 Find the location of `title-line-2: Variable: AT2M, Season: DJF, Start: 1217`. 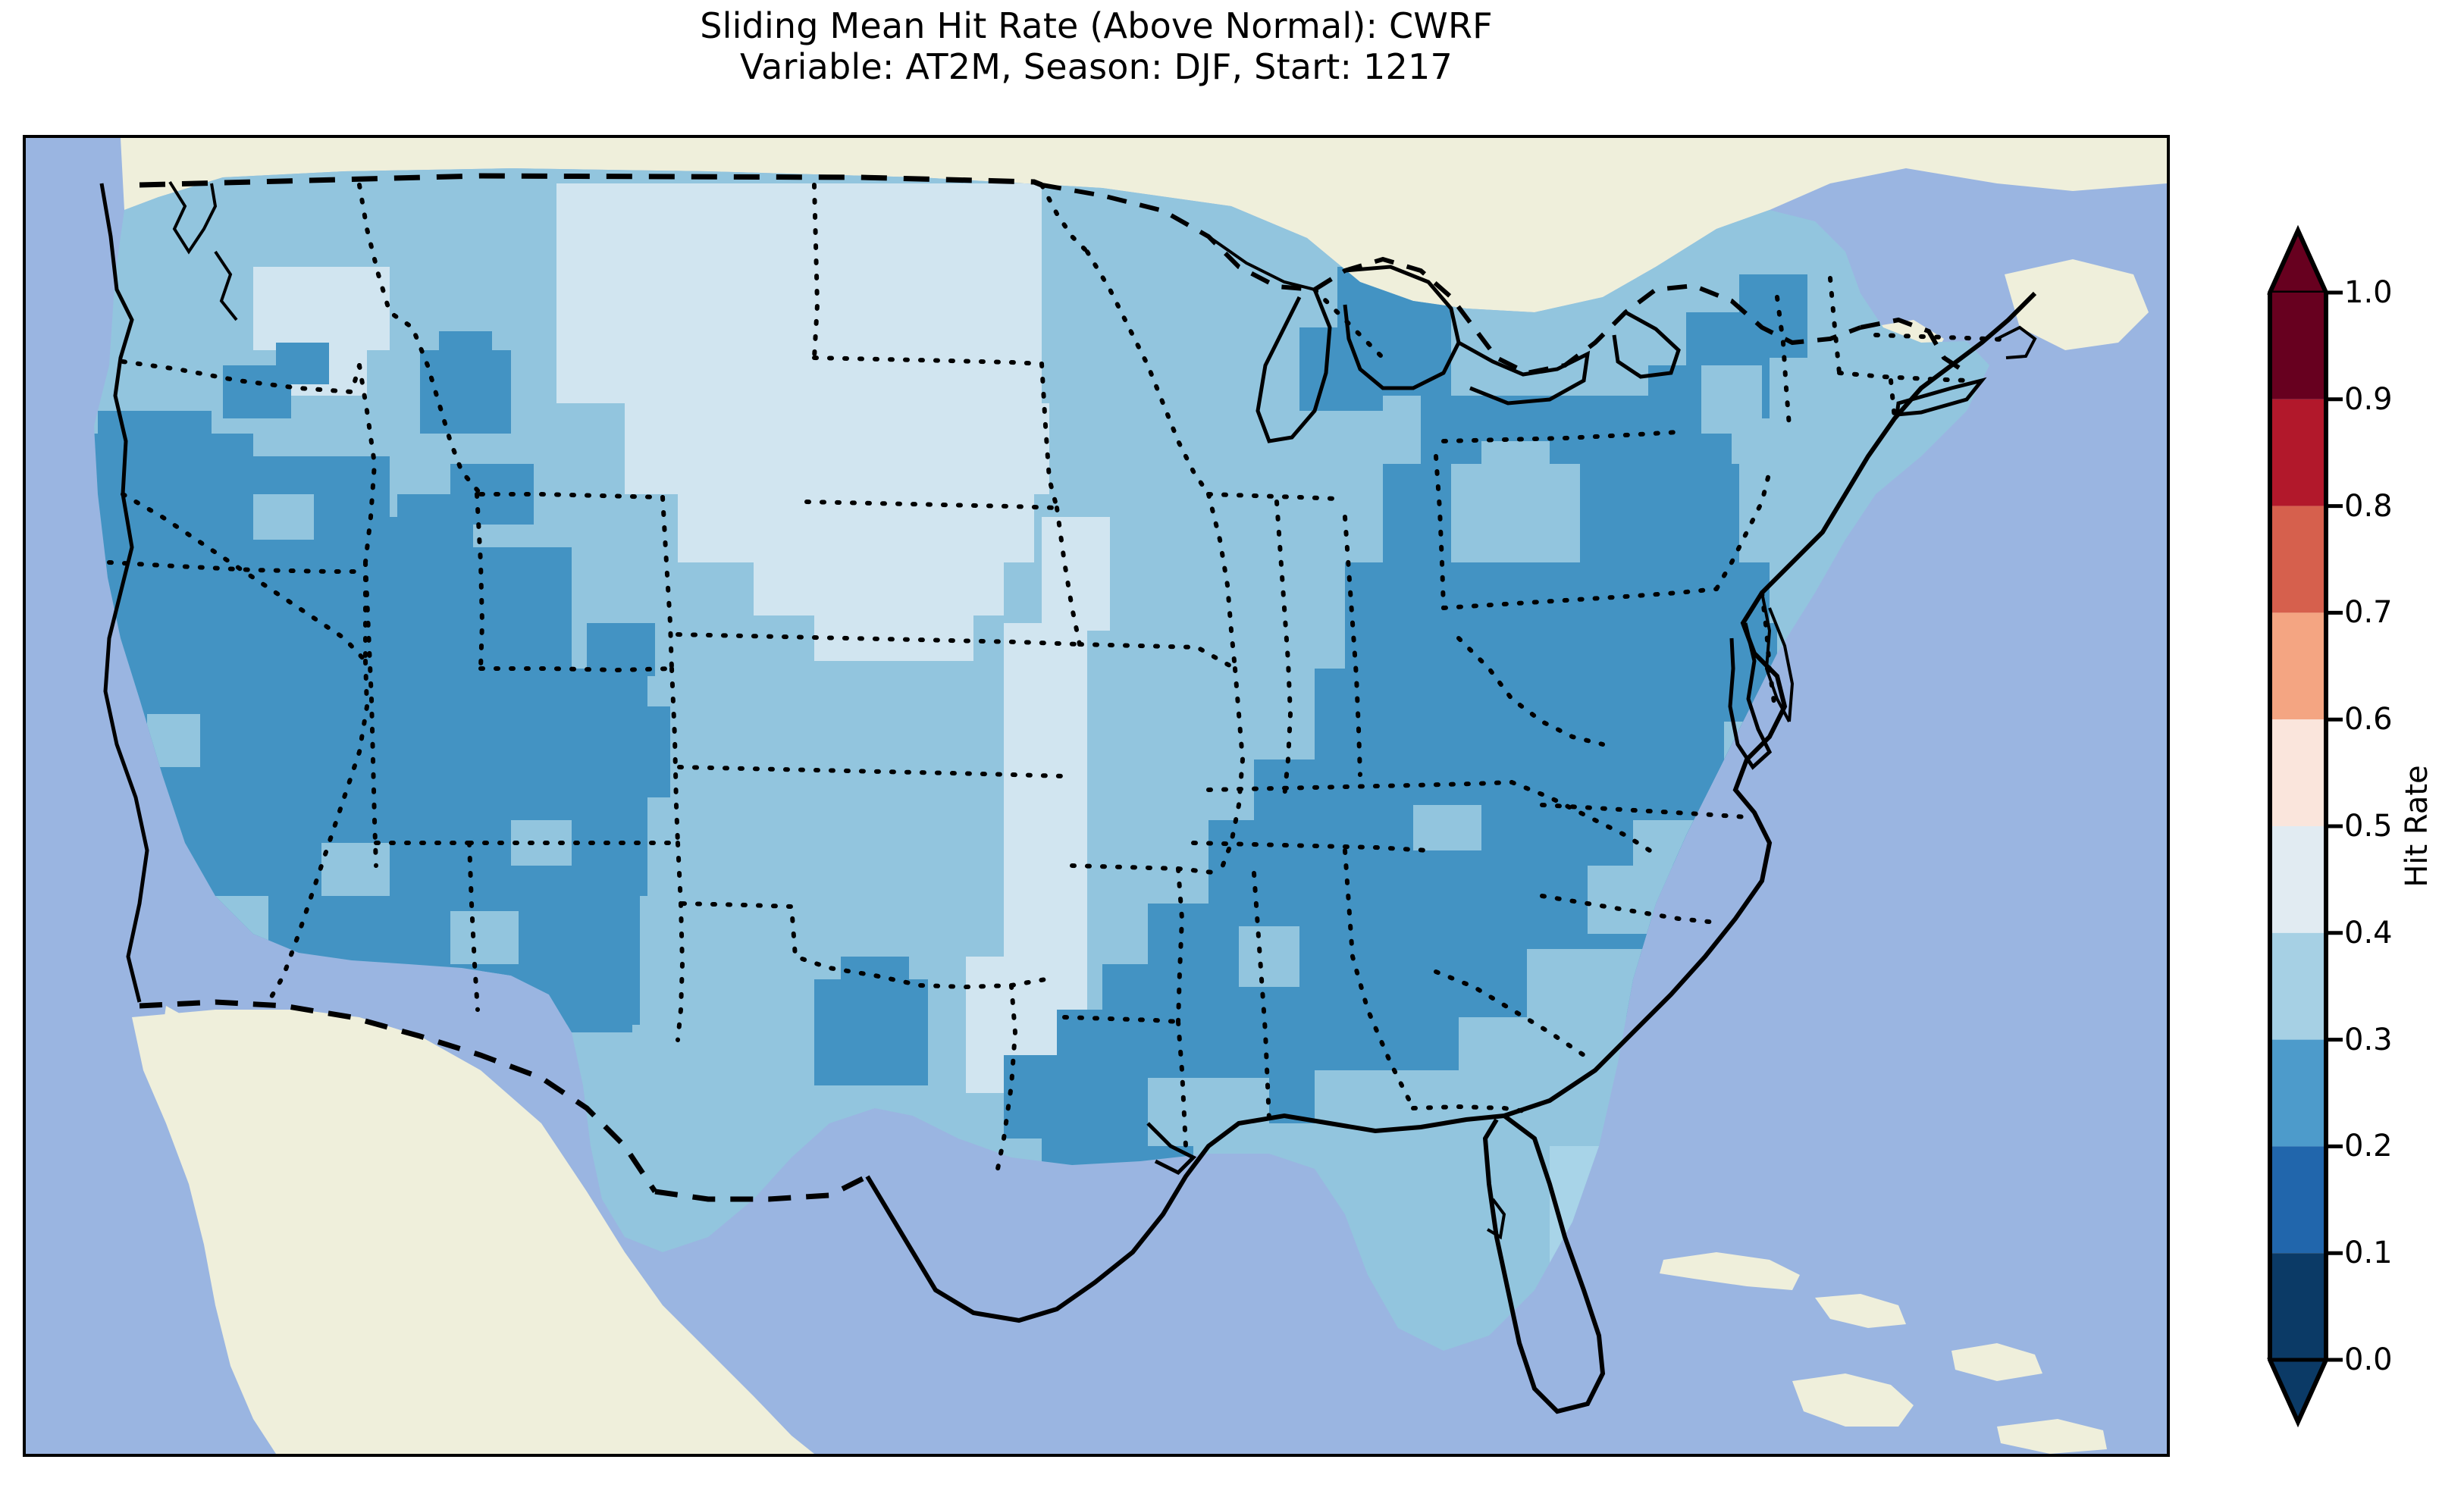

title-line-2: Variable: AT2M, Season: DJF, Start: 1217 is located at coordinates (1096, 66).